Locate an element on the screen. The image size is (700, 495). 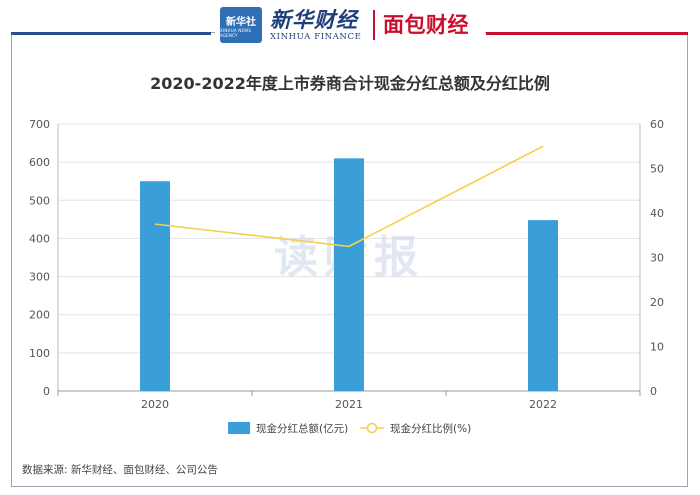
y-right-tick-label: 50 is located at coordinates (657, 169).